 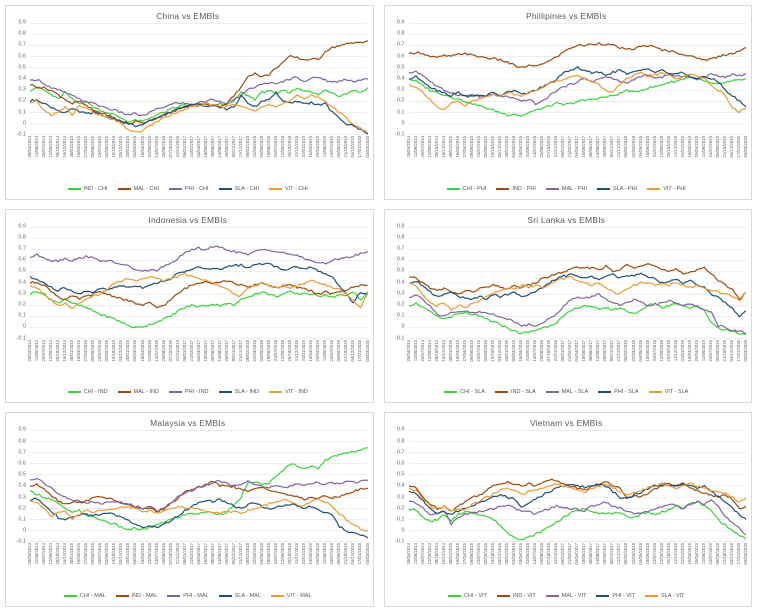 I want to click on x-tick-label: 09/06/2015, so click(x=471, y=554).